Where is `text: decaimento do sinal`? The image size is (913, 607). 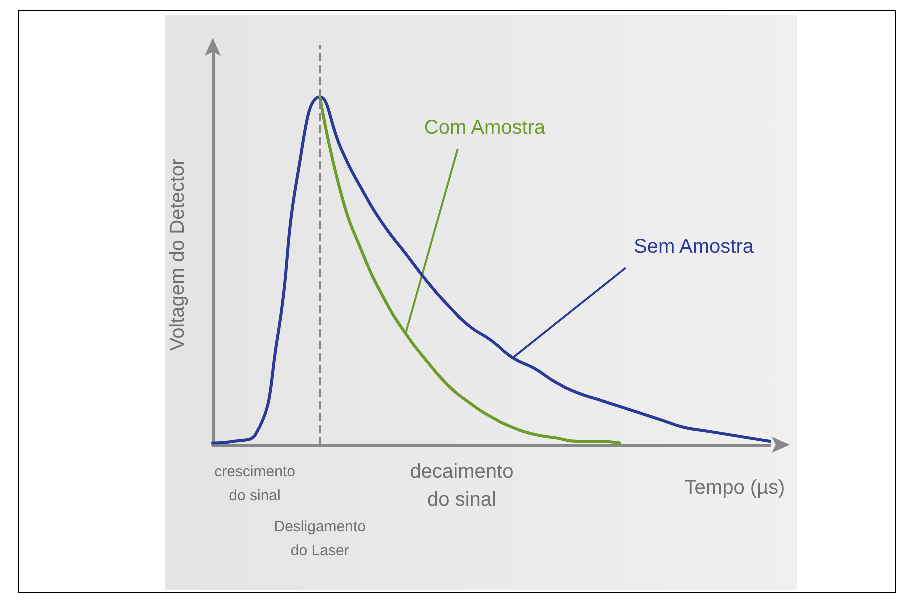 text: decaimento do sinal is located at coordinates (462, 486).